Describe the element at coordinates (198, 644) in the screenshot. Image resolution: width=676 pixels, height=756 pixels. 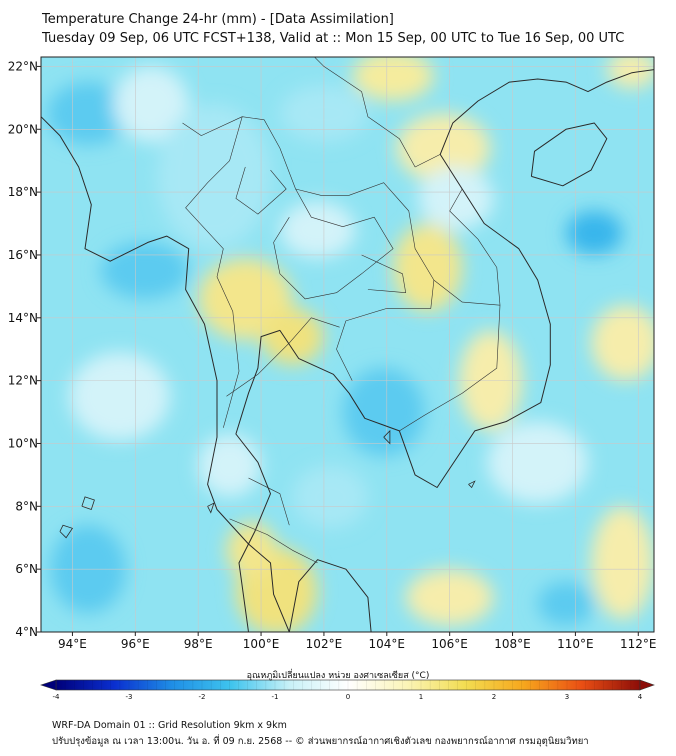
I see `lon-tick-label: 98°E` at that location.